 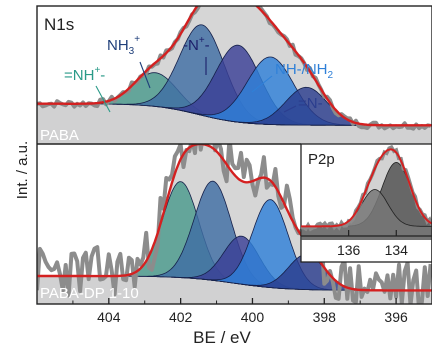 I want to click on panel-label-n1s: N1s, so click(x=59, y=24).